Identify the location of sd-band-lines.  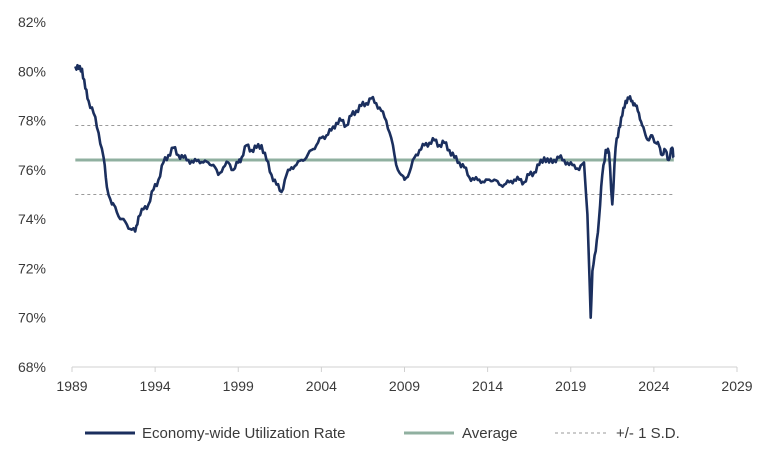
(374, 160).